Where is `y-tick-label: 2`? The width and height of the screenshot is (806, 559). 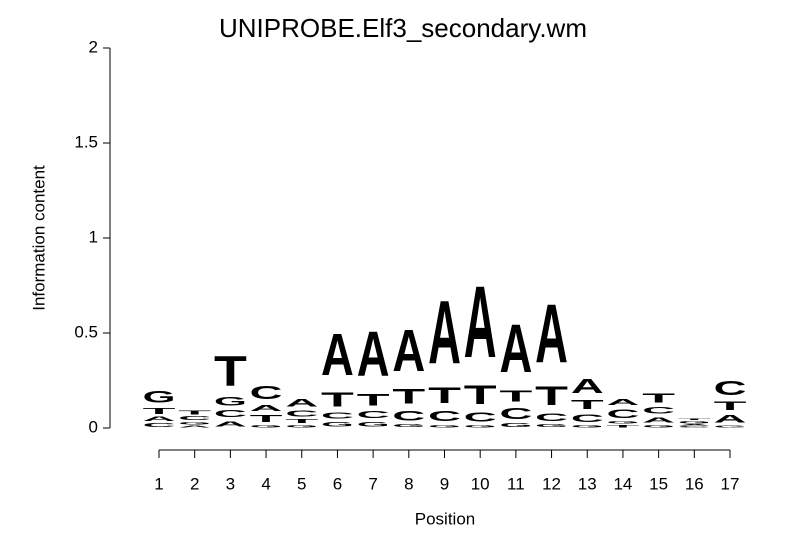
y-tick-label: 2 is located at coordinates (93, 46).